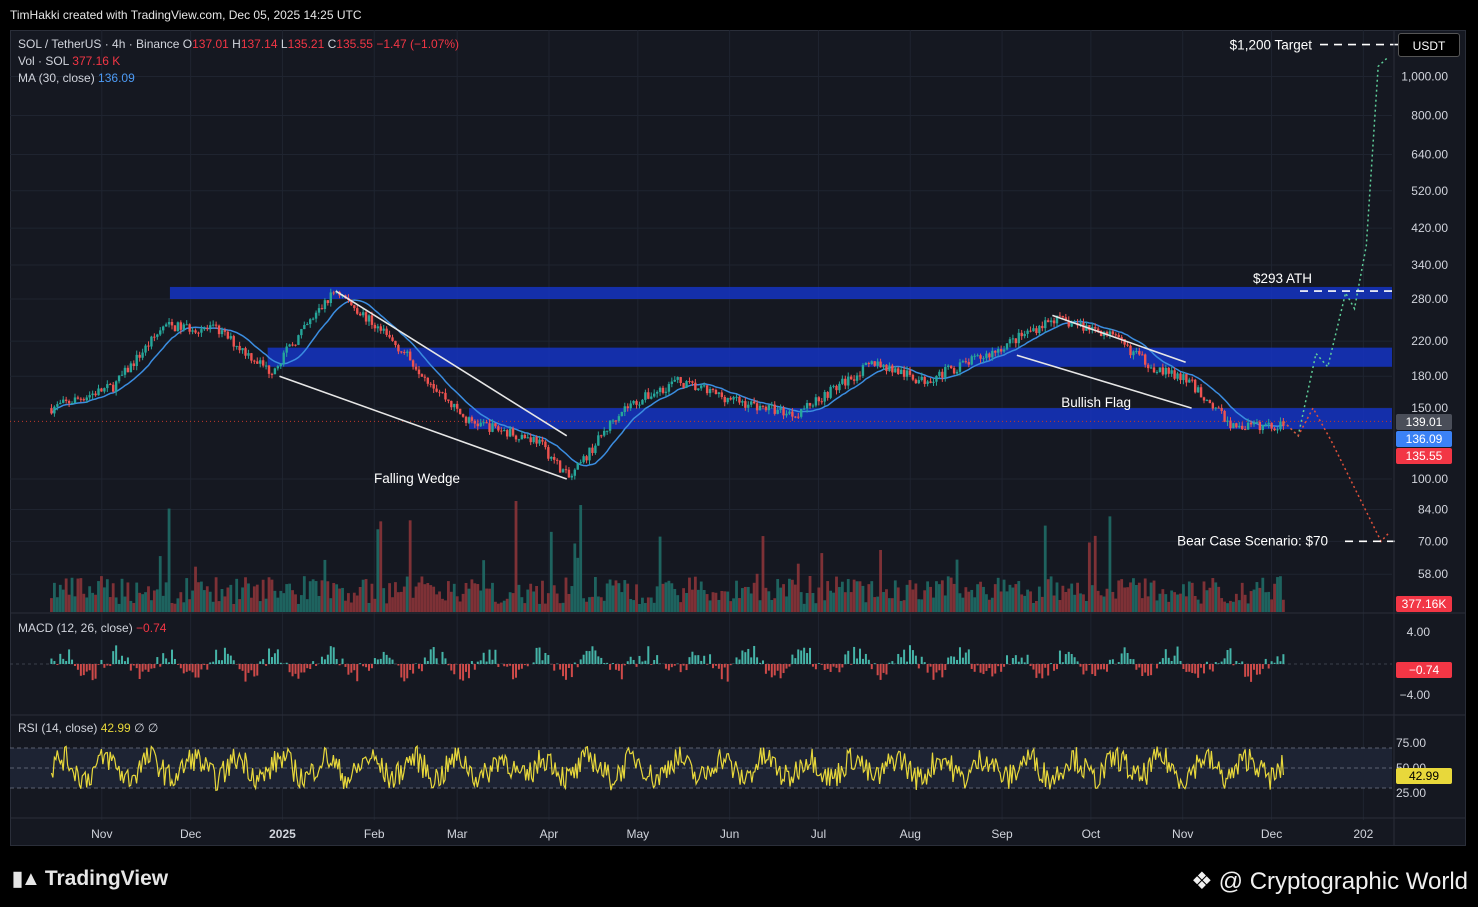 The width and height of the screenshot is (1478, 907). What do you see at coordinates (43, 61) in the screenshot?
I see `volume-label: Vol · SOL` at bounding box center [43, 61].